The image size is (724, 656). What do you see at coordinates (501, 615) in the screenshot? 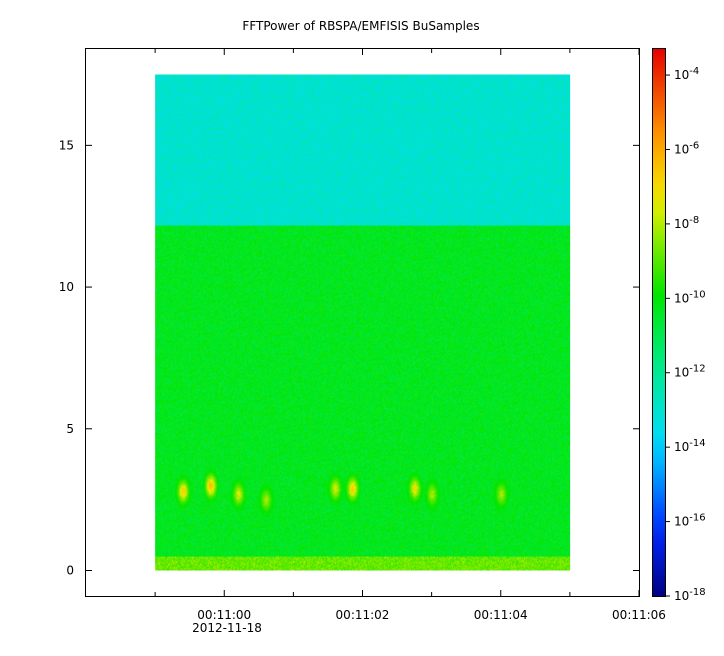
I see `x-tick-label: 00:11:04` at bounding box center [501, 615].